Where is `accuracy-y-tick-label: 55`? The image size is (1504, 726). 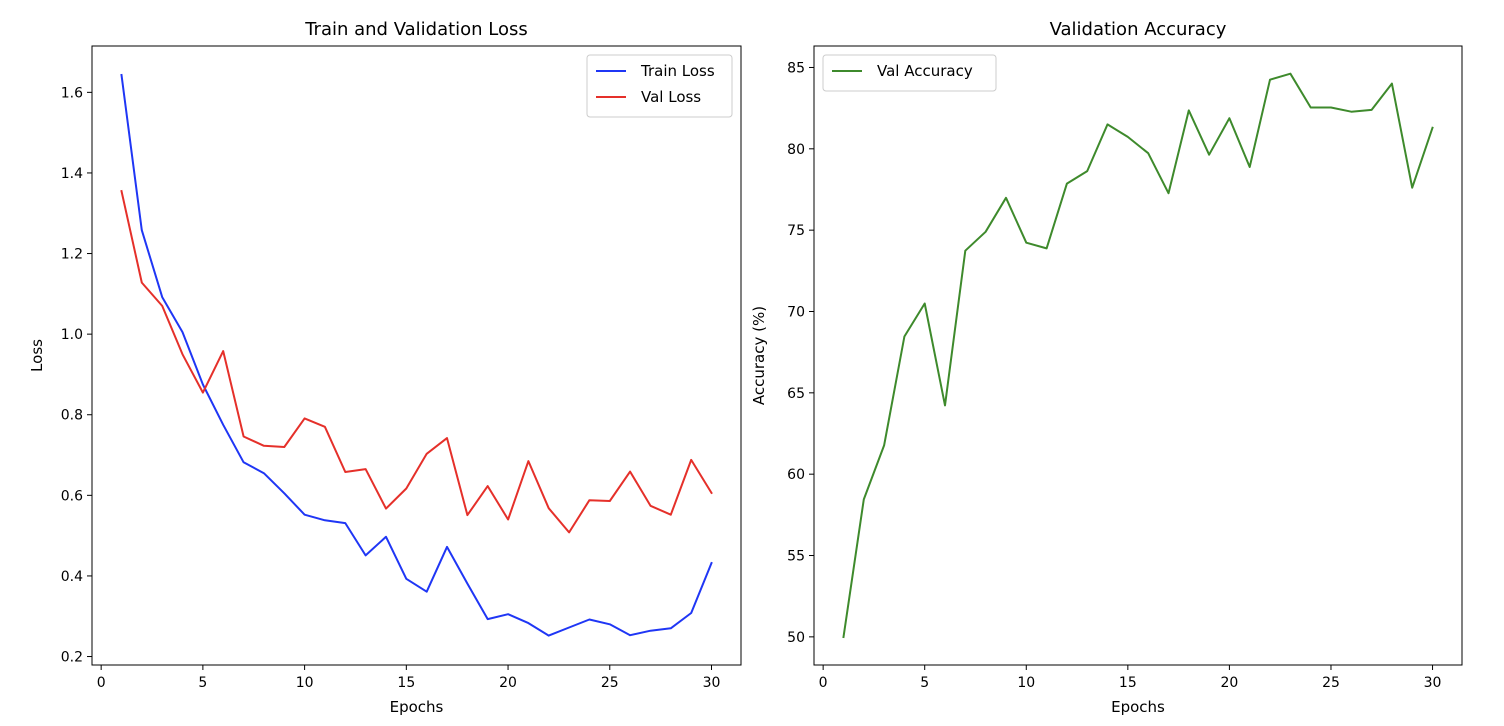
accuracy-y-tick-label: 55 is located at coordinates (796, 557).